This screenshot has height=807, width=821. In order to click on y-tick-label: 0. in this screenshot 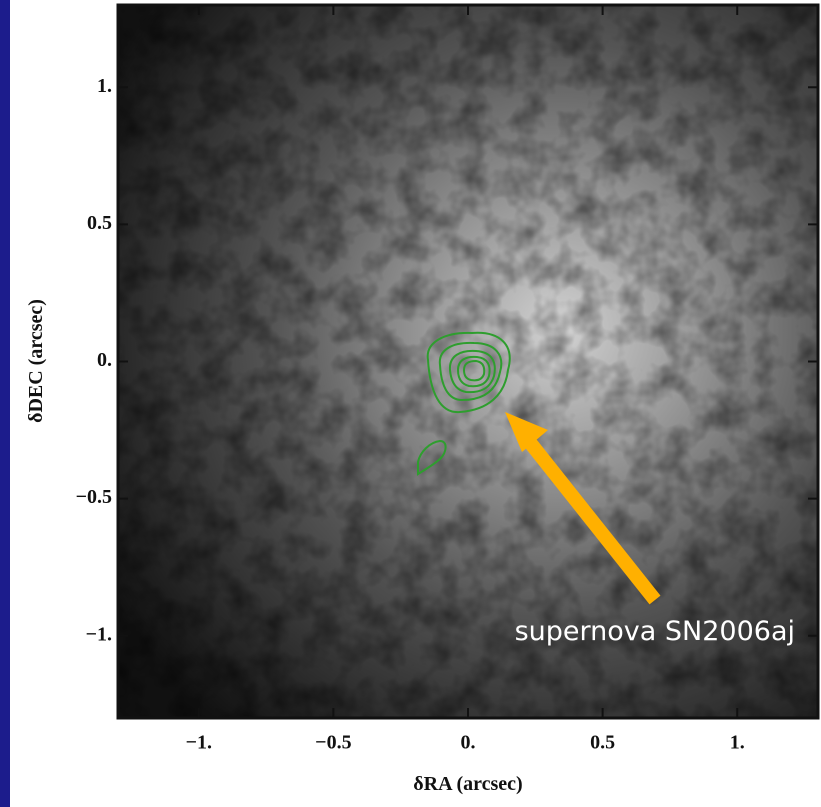, I will do `click(104, 360)`.